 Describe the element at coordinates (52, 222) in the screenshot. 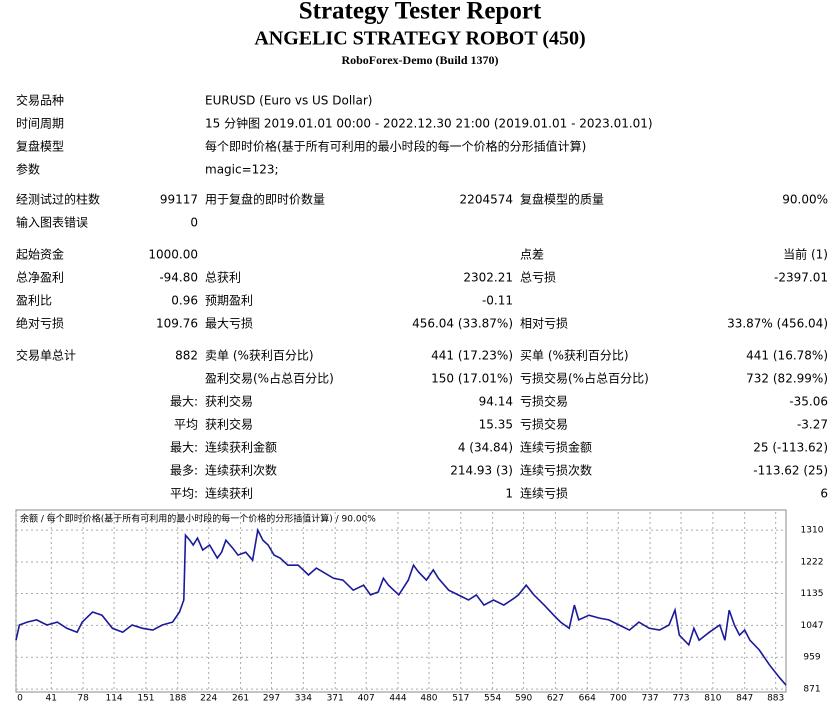

I see `stat-label: 输入图表错误` at that location.